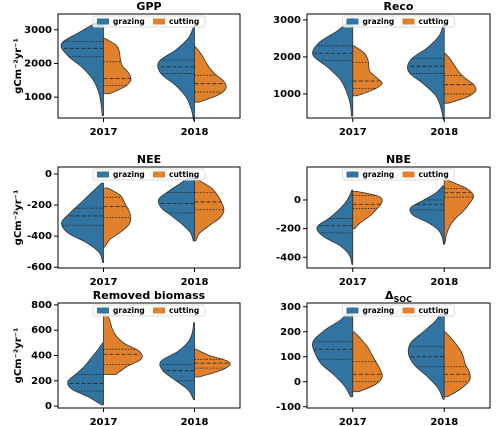 The image size is (500, 426). Describe the element at coordinates (41, 330) in the screenshot. I see `y-tick-label: 600` at that location.